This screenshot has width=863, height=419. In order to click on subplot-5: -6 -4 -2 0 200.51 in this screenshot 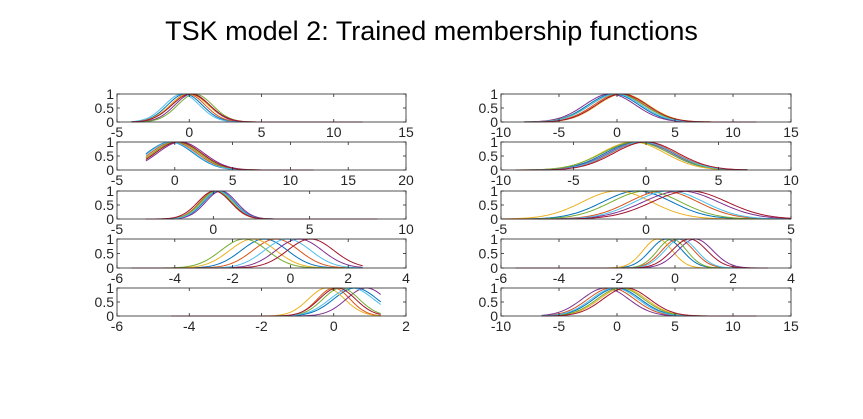, I will do `click(253, 307)`.